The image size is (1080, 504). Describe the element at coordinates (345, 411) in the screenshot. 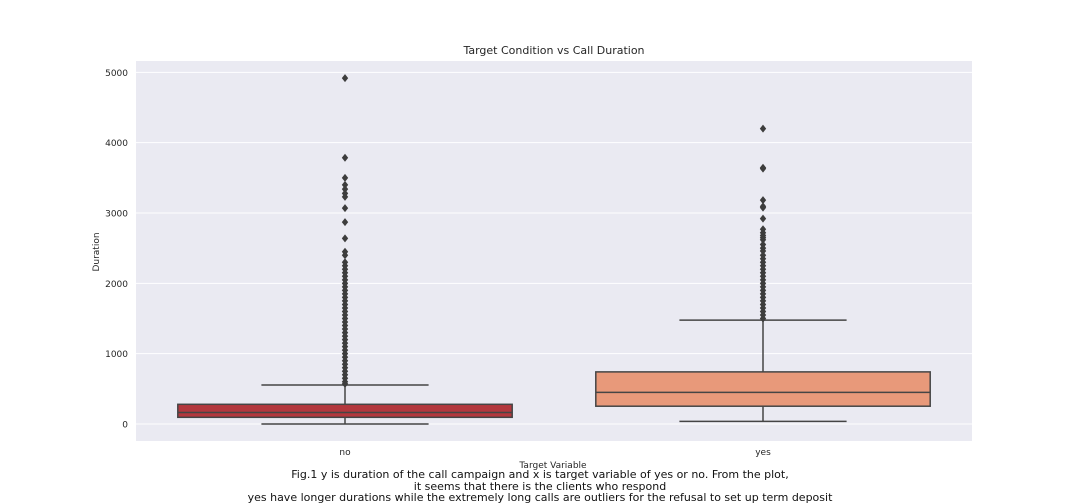

I see `box-no` at that location.